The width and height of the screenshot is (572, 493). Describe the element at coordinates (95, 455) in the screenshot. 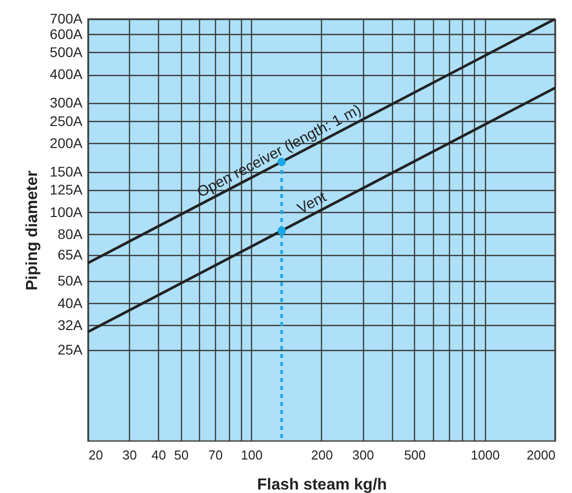

I see `x-tick-label: 20` at that location.